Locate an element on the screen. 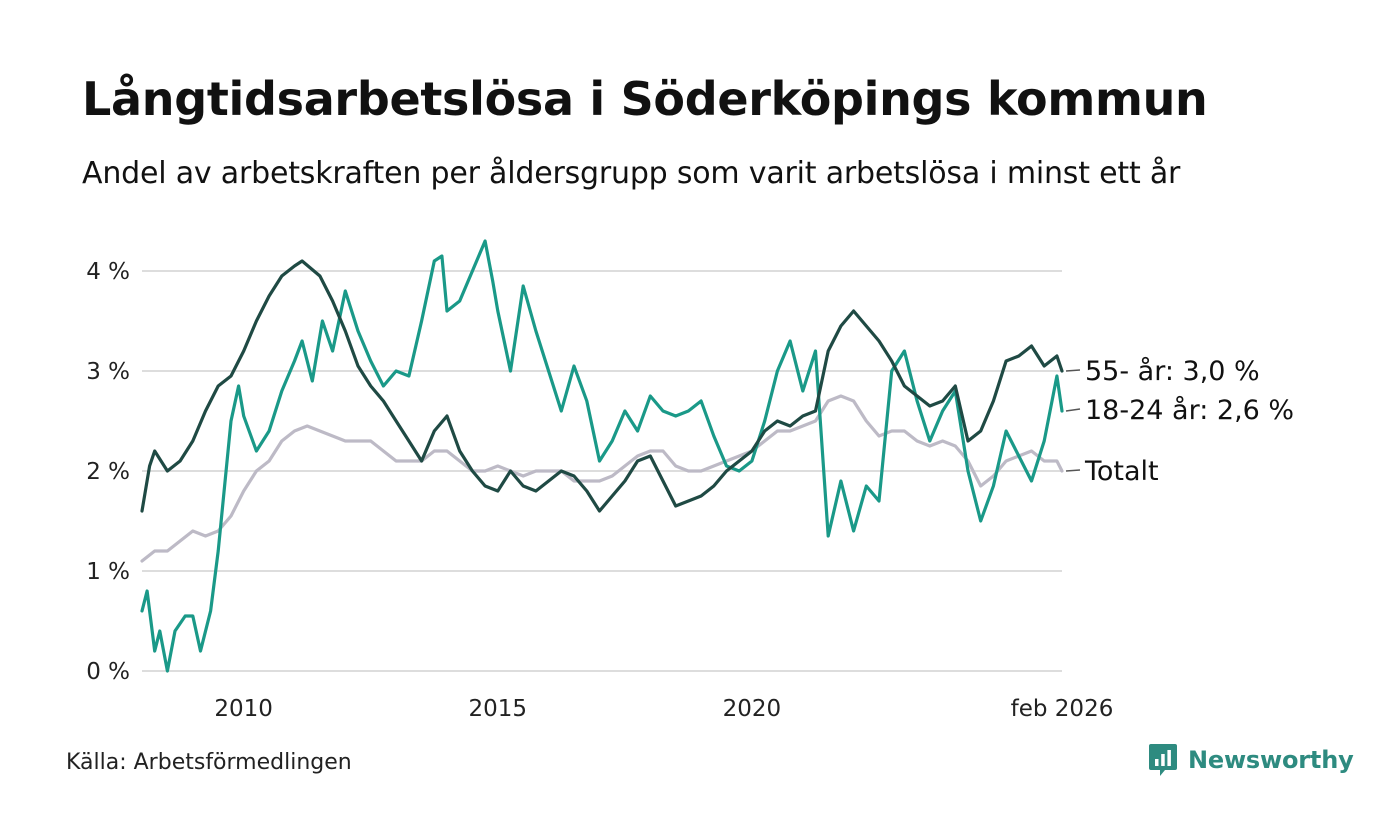 The width and height of the screenshot is (1400, 840). y-axis-ticks: 0 % 1 % 2 % 3 % 4 % is located at coordinates (108, 472).